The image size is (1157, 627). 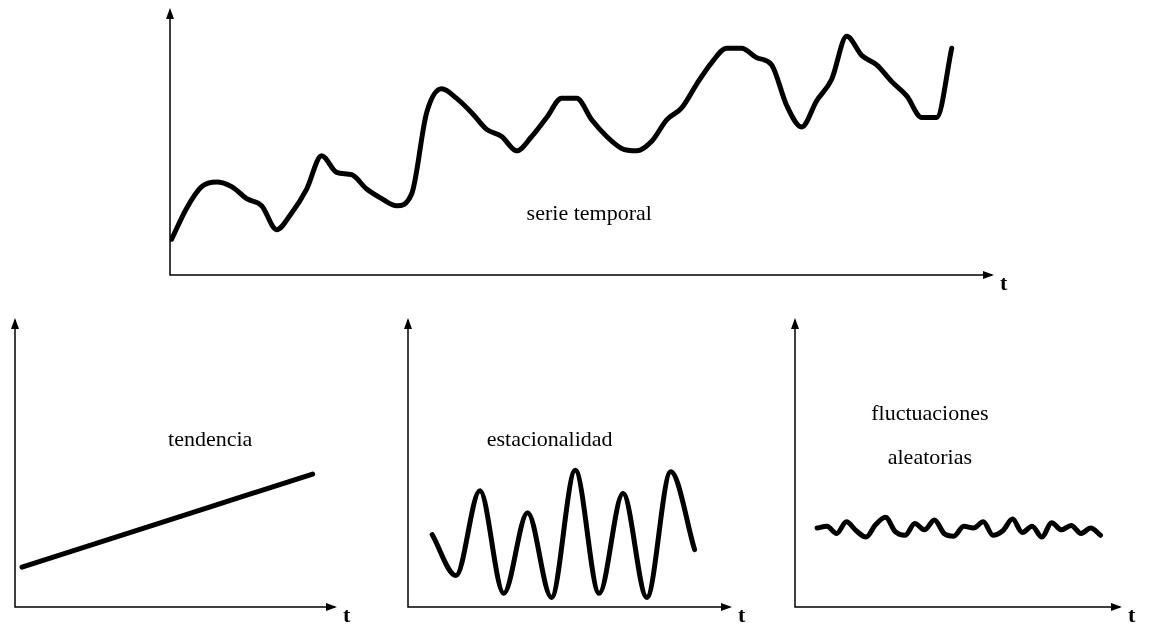 What do you see at coordinates (210, 439) in the screenshot?
I see `chart-title: tendencia` at bounding box center [210, 439].